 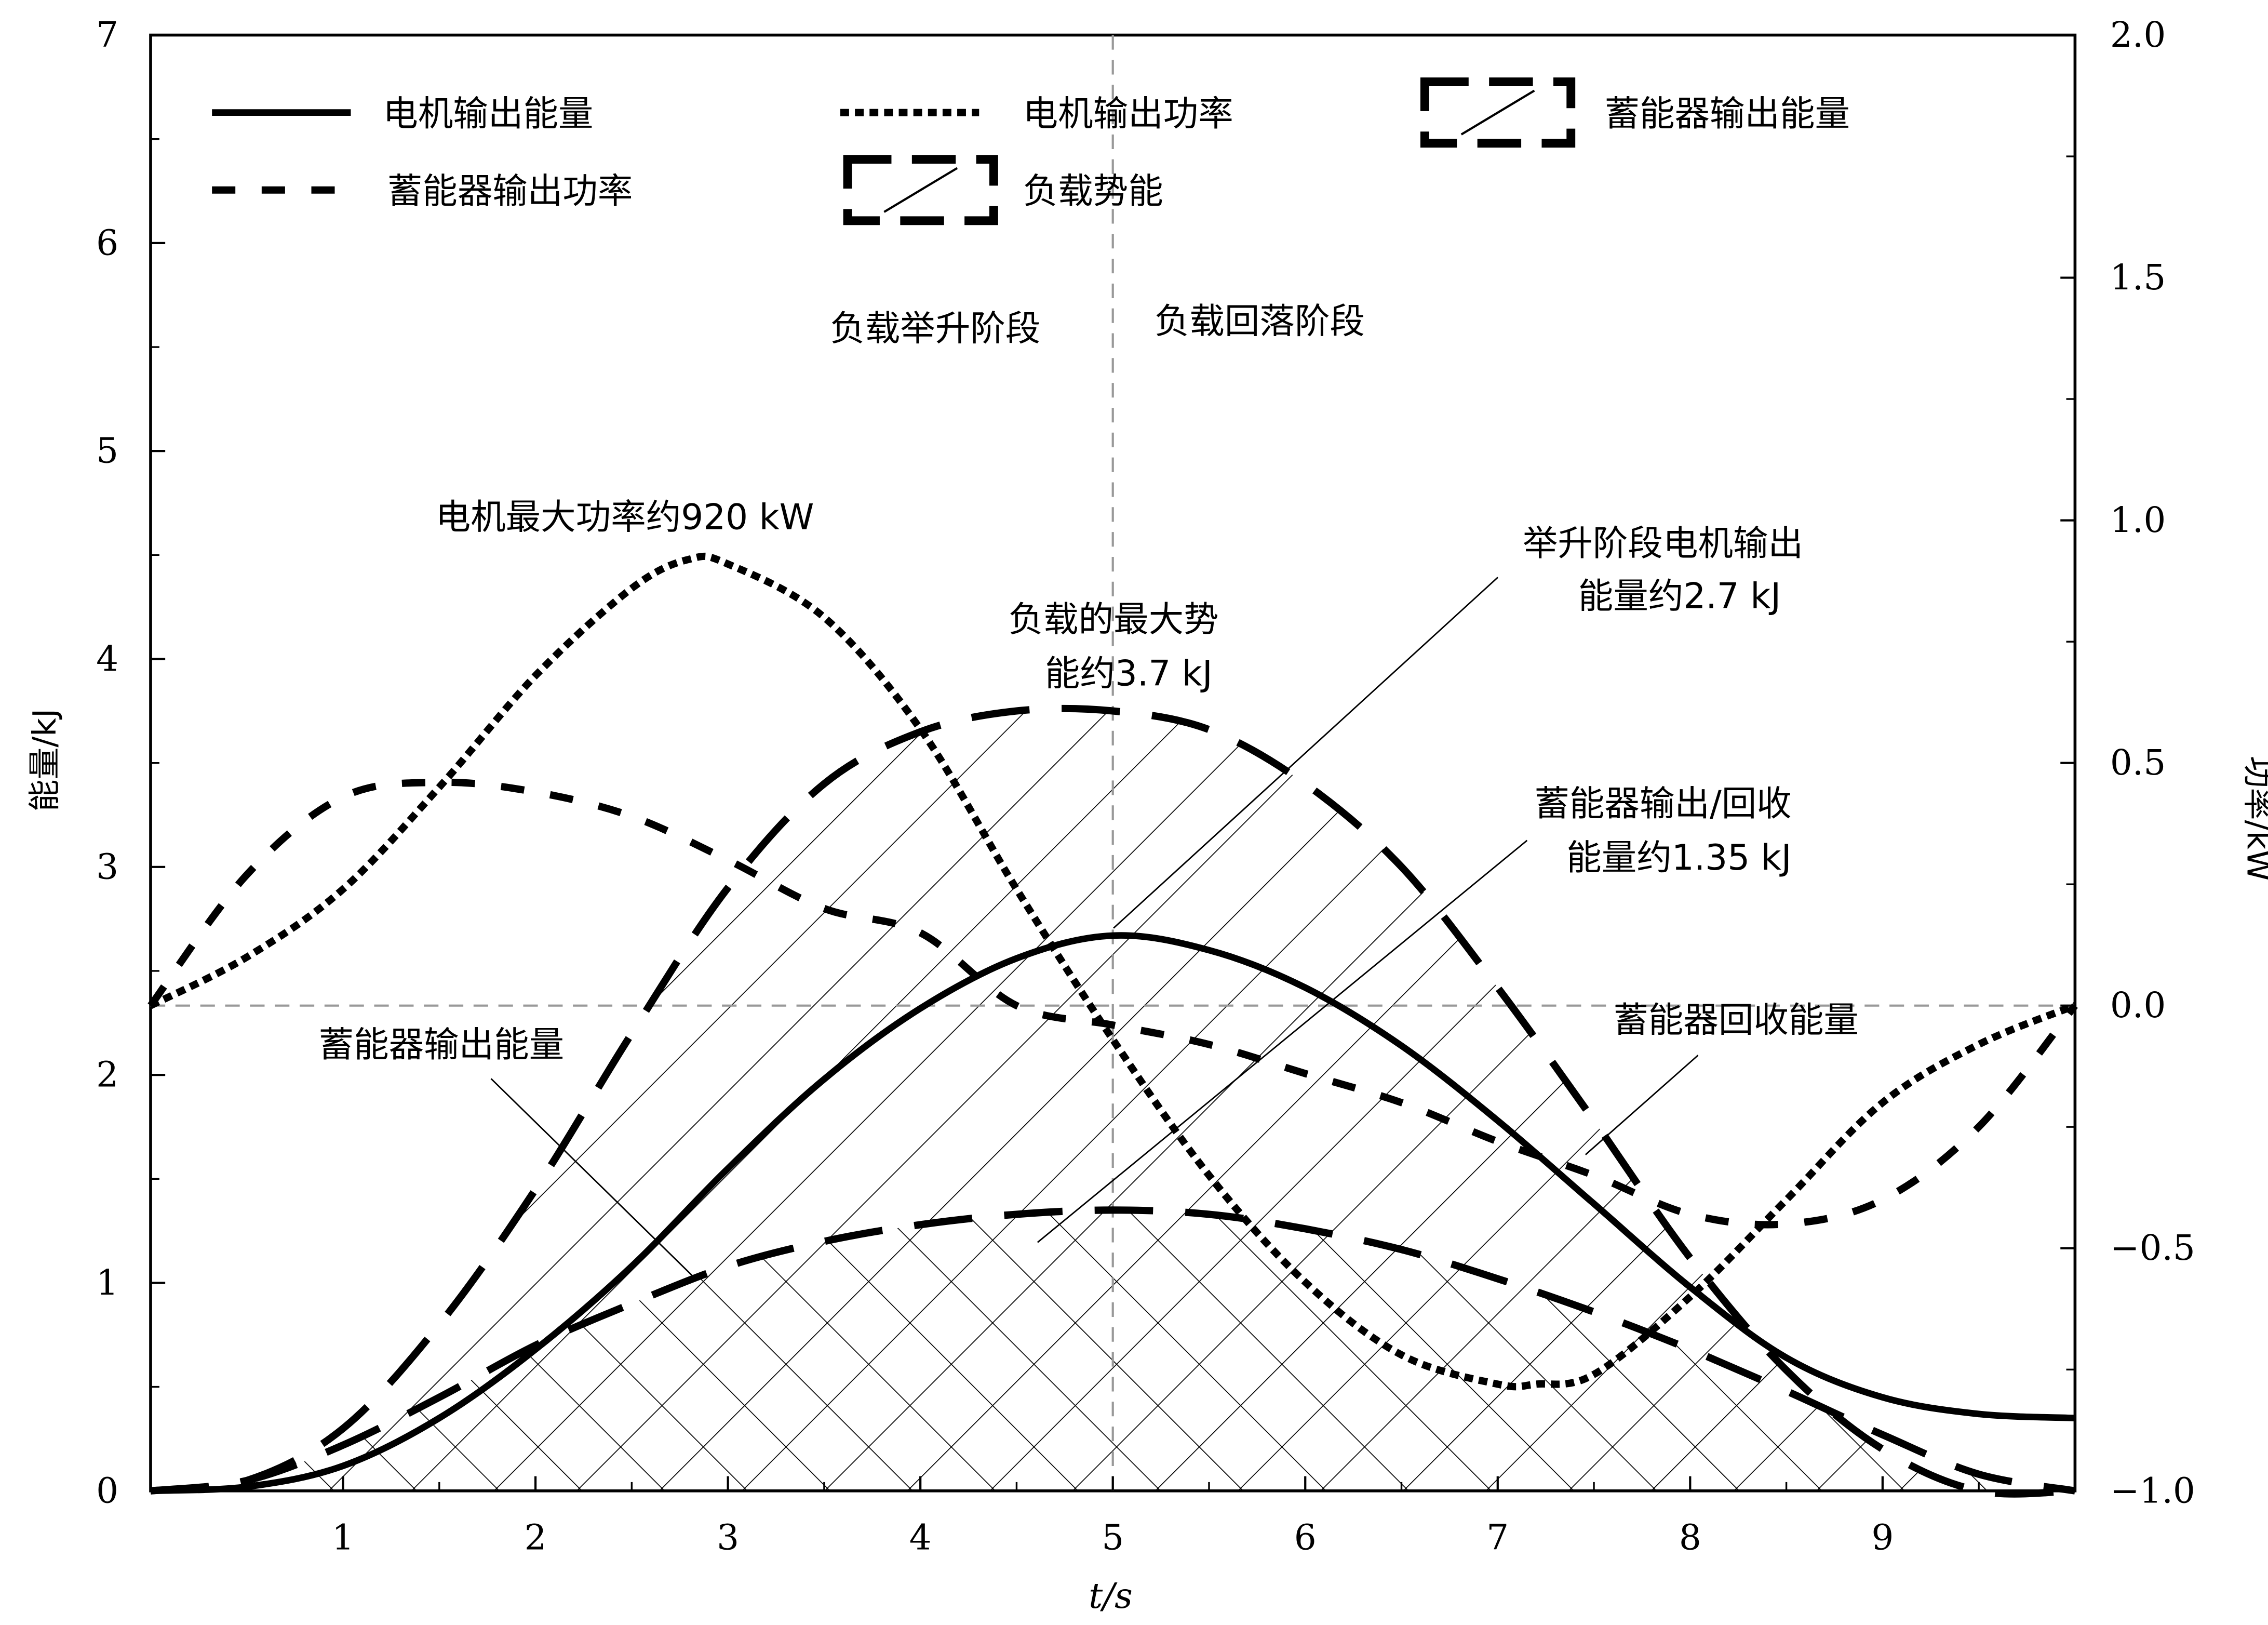 I want to click on annotation-load-max-2: 能约3.7 kJ, so click(x=1129, y=673).